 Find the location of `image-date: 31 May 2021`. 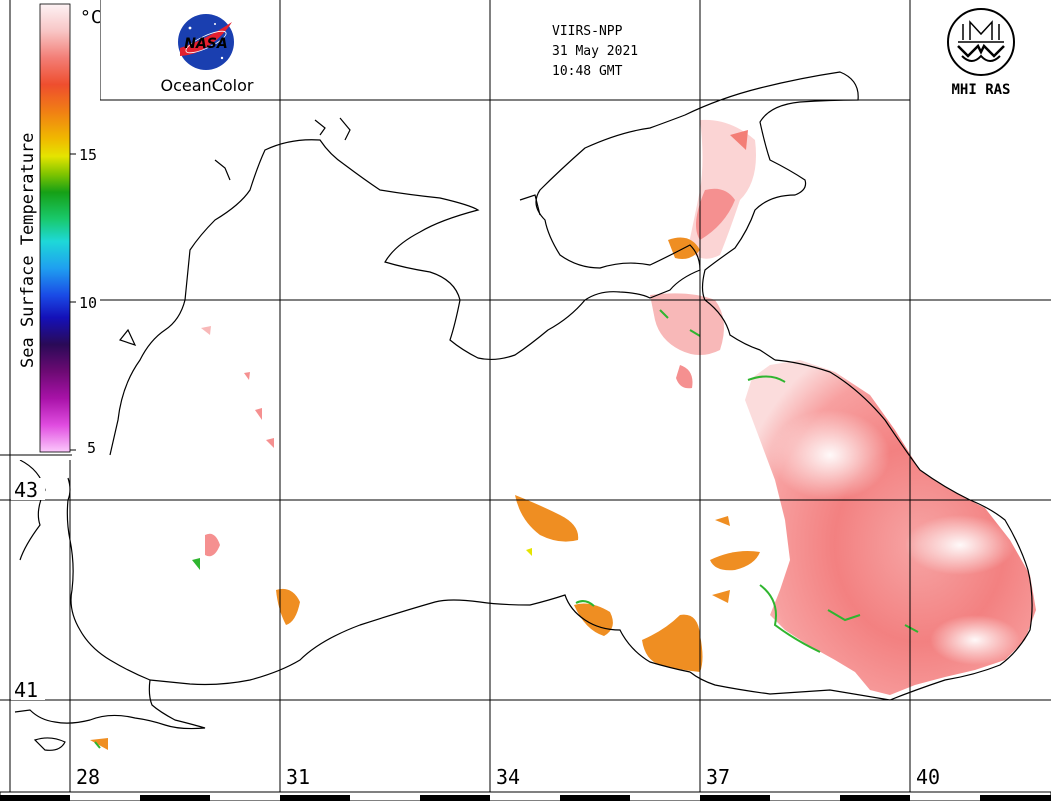

image-date: 31 May 2021 is located at coordinates (595, 51).